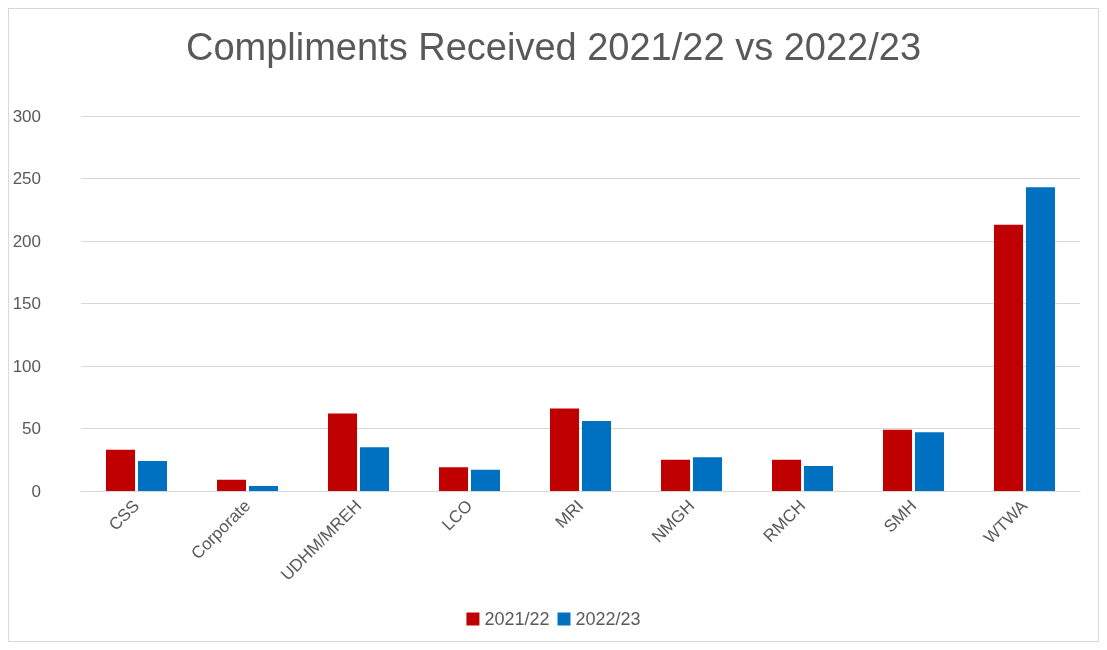 The width and height of the screenshot is (1107, 650). I want to click on chart-title: Compliments Received 2021/22 vs 2022/23, so click(553, 47).